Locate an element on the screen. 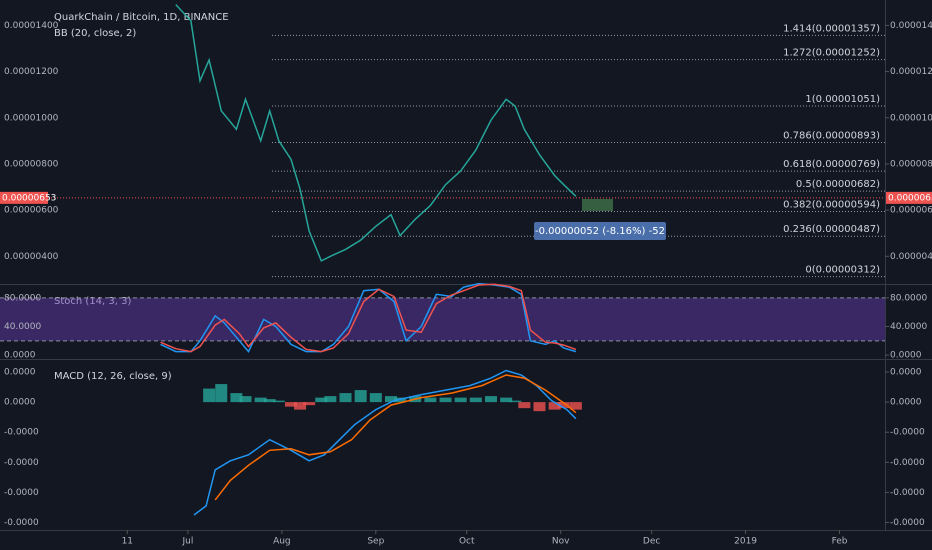 The height and width of the screenshot is (550, 932). fib-label: 1(0.00001051) is located at coordinates (842, 99).